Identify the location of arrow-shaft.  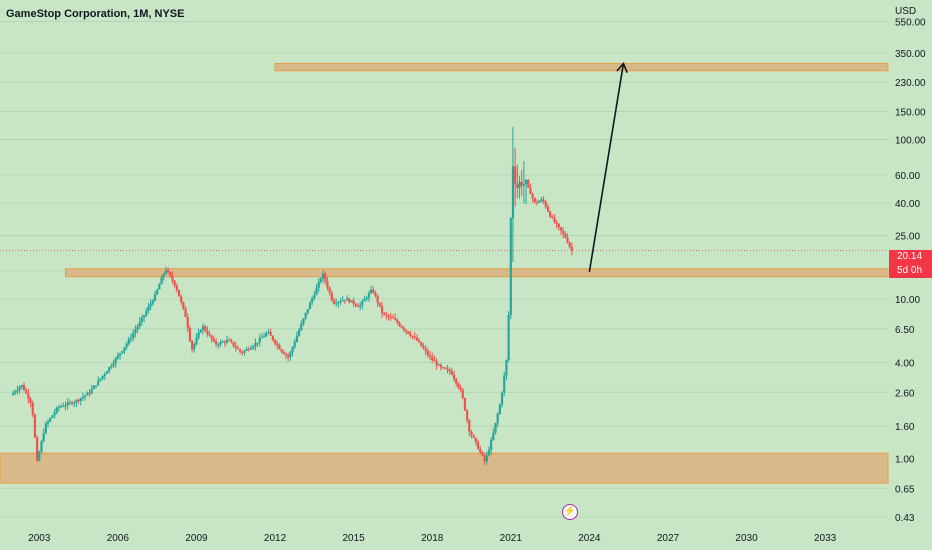
(606, 168).